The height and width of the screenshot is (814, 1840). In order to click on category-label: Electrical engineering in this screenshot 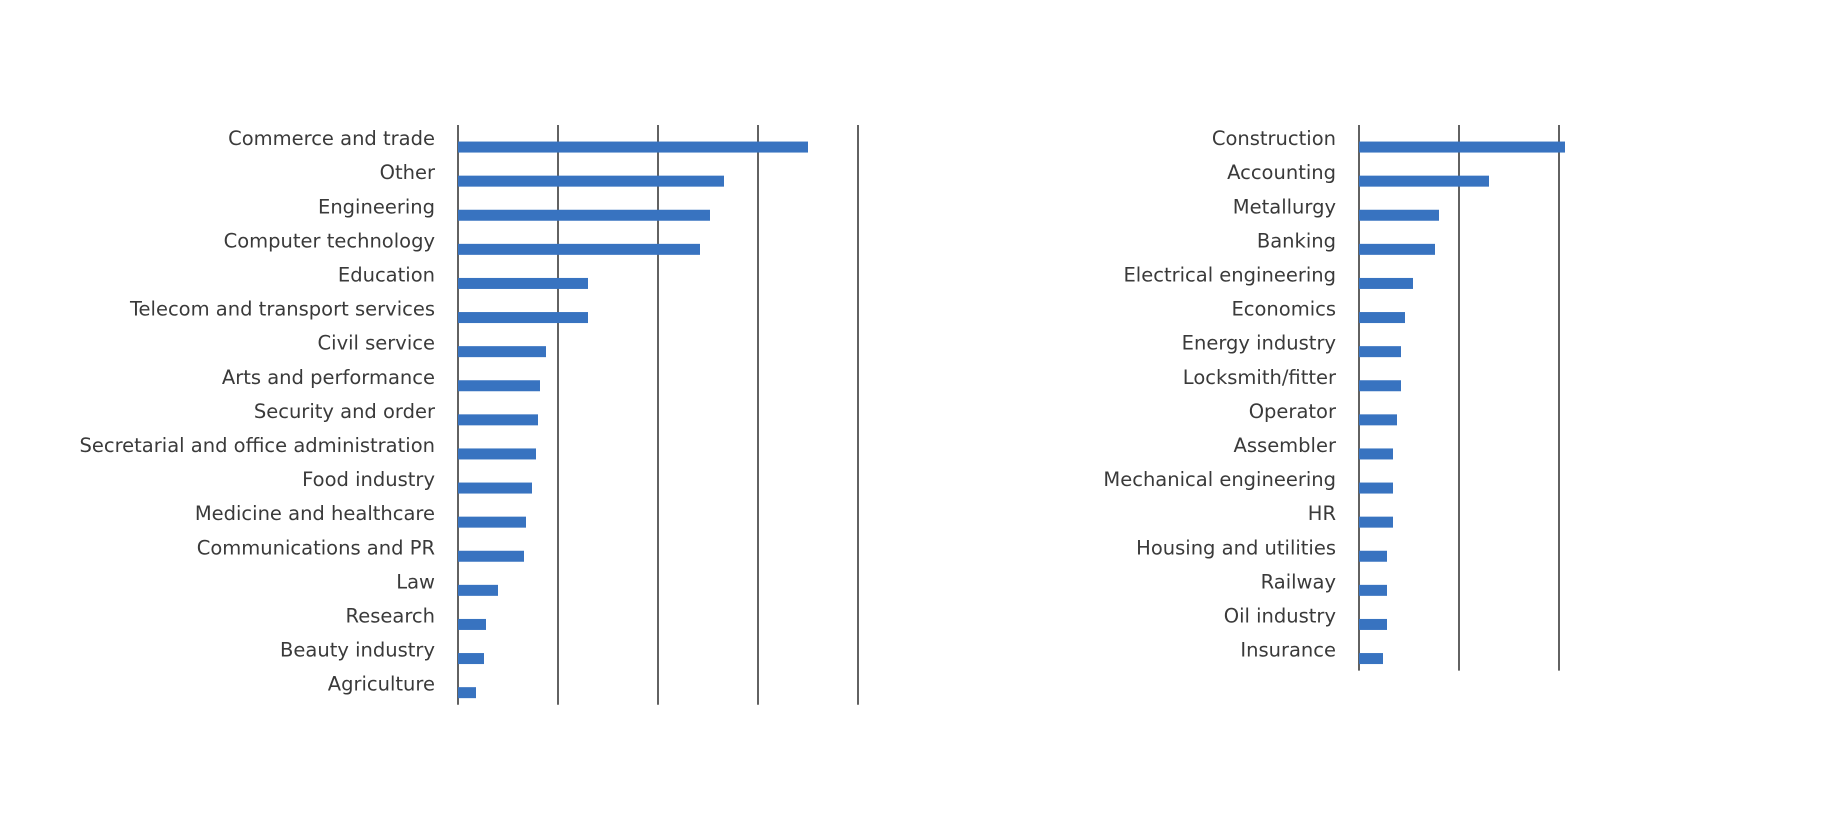, I will do `click(1229, 274)`.